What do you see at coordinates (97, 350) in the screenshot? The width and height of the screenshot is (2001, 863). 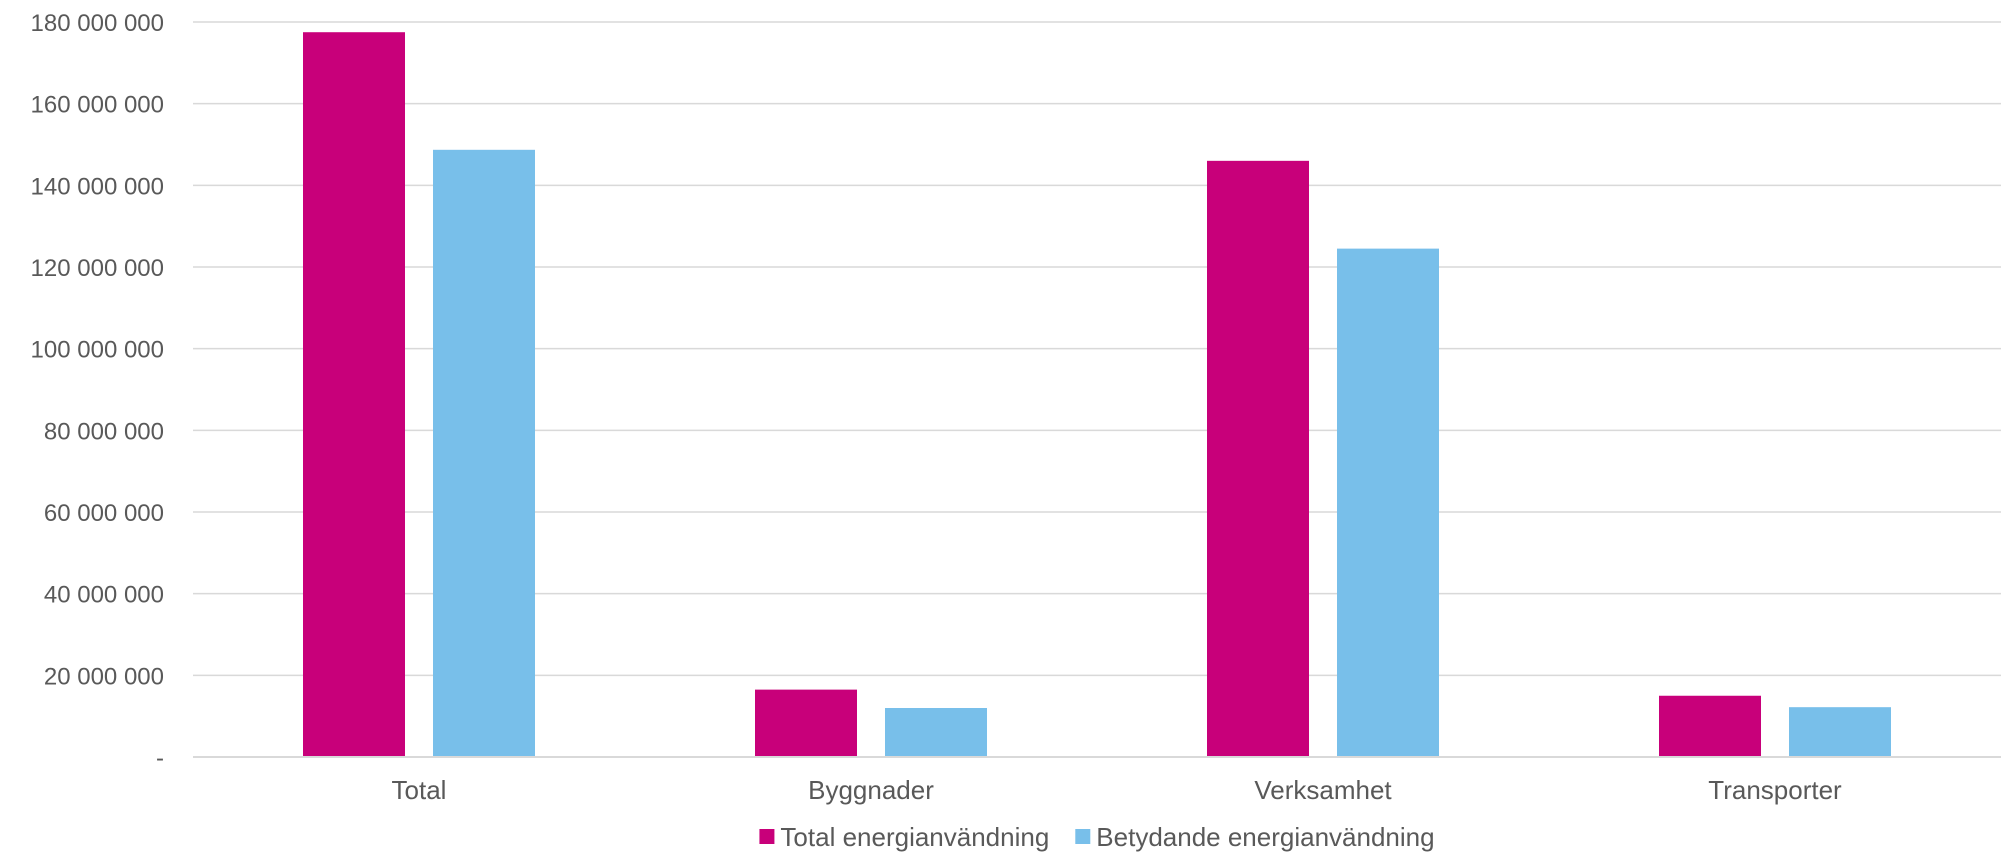 I see `y-tick-label: 100 000 000` at bounding box center [97, 350].